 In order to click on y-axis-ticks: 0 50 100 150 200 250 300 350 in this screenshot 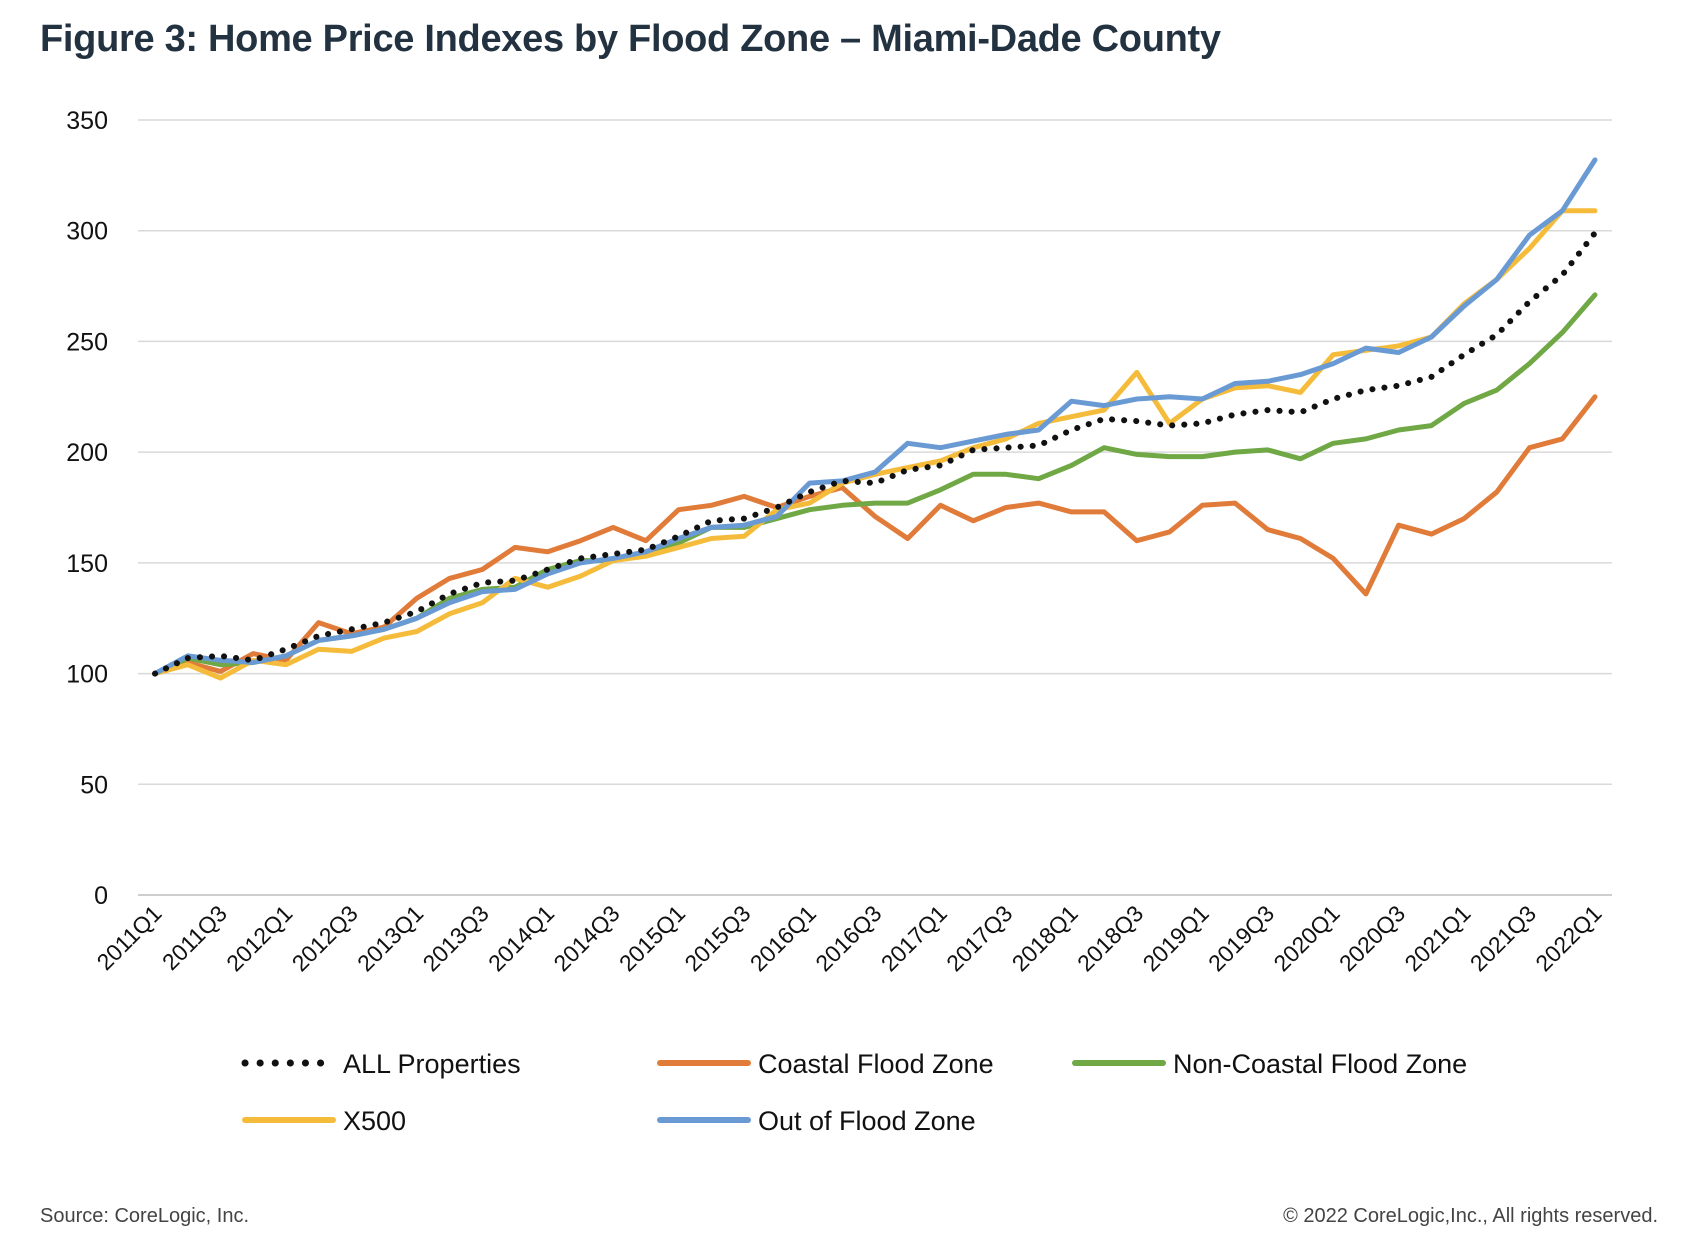, I will do `click(87, 508)`.